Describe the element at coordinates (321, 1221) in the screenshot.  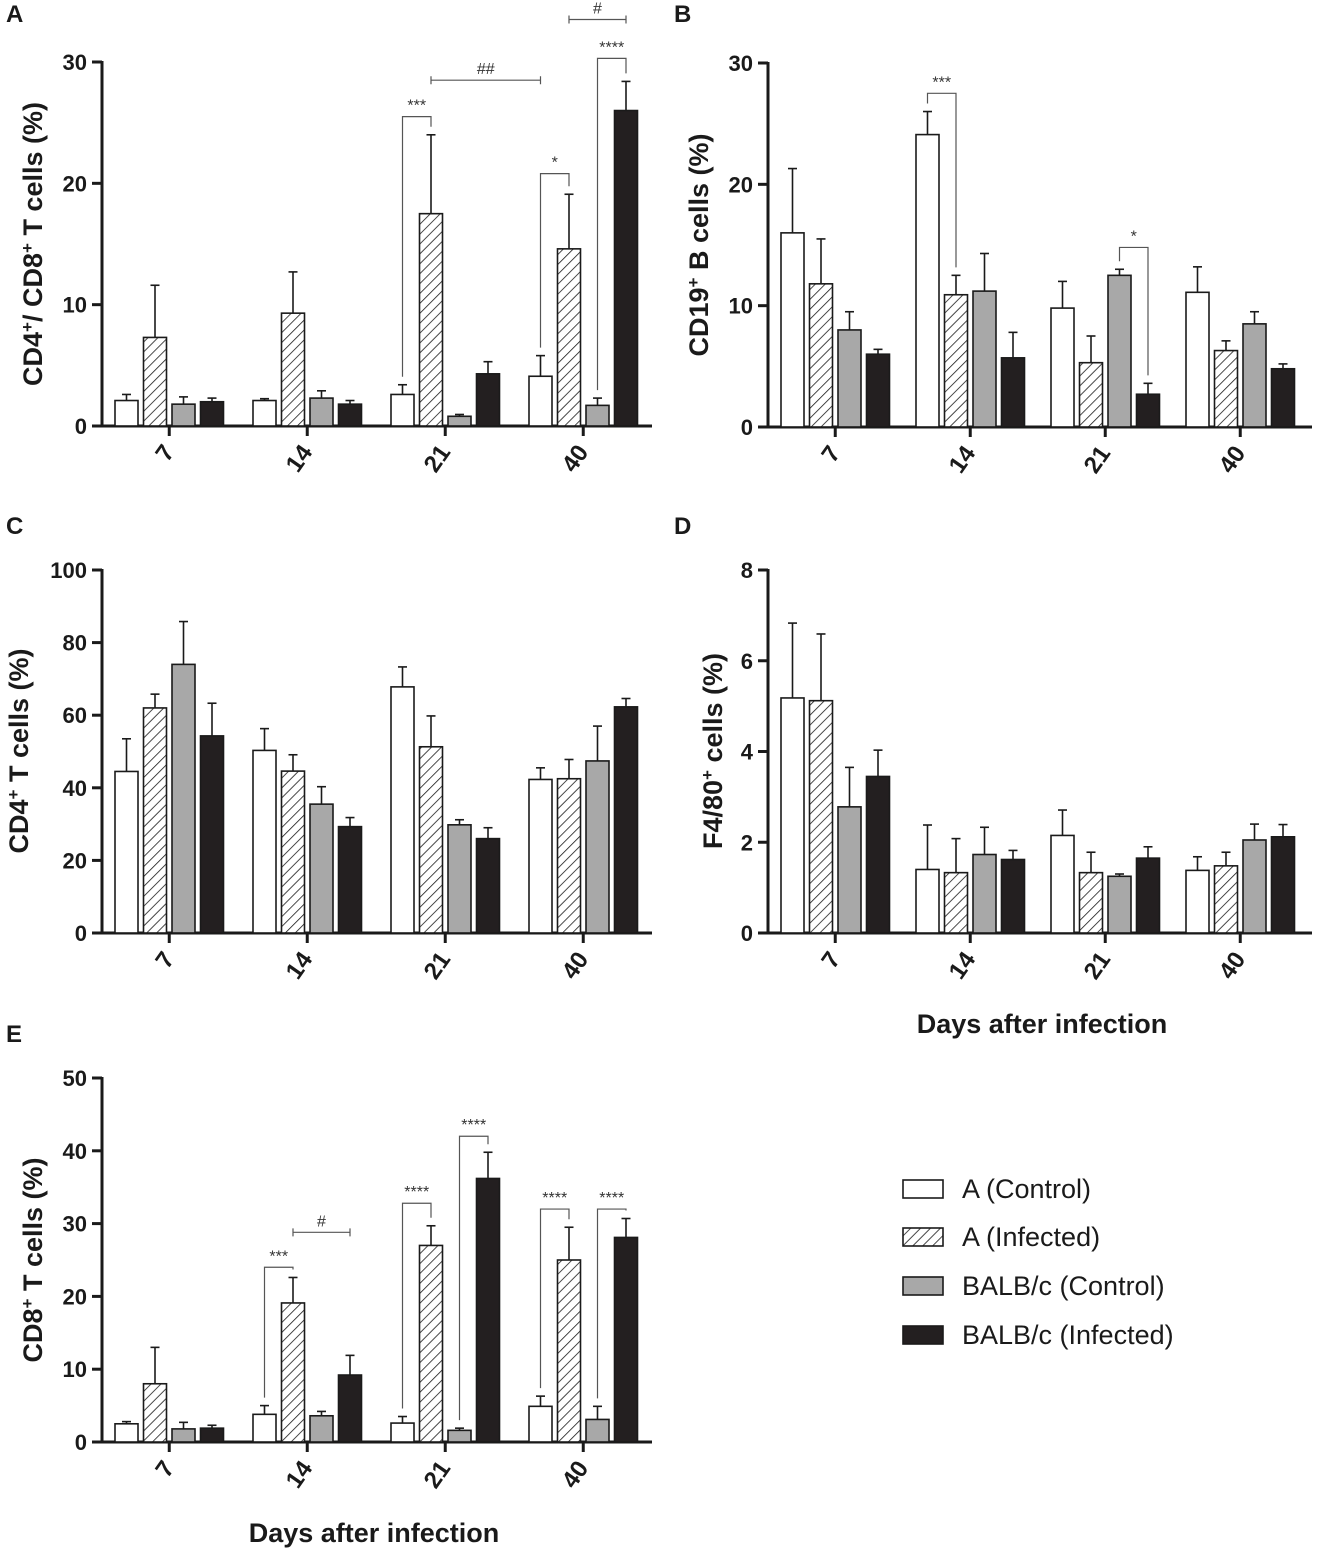
I see `panel-e-sig-label: #` at that location.